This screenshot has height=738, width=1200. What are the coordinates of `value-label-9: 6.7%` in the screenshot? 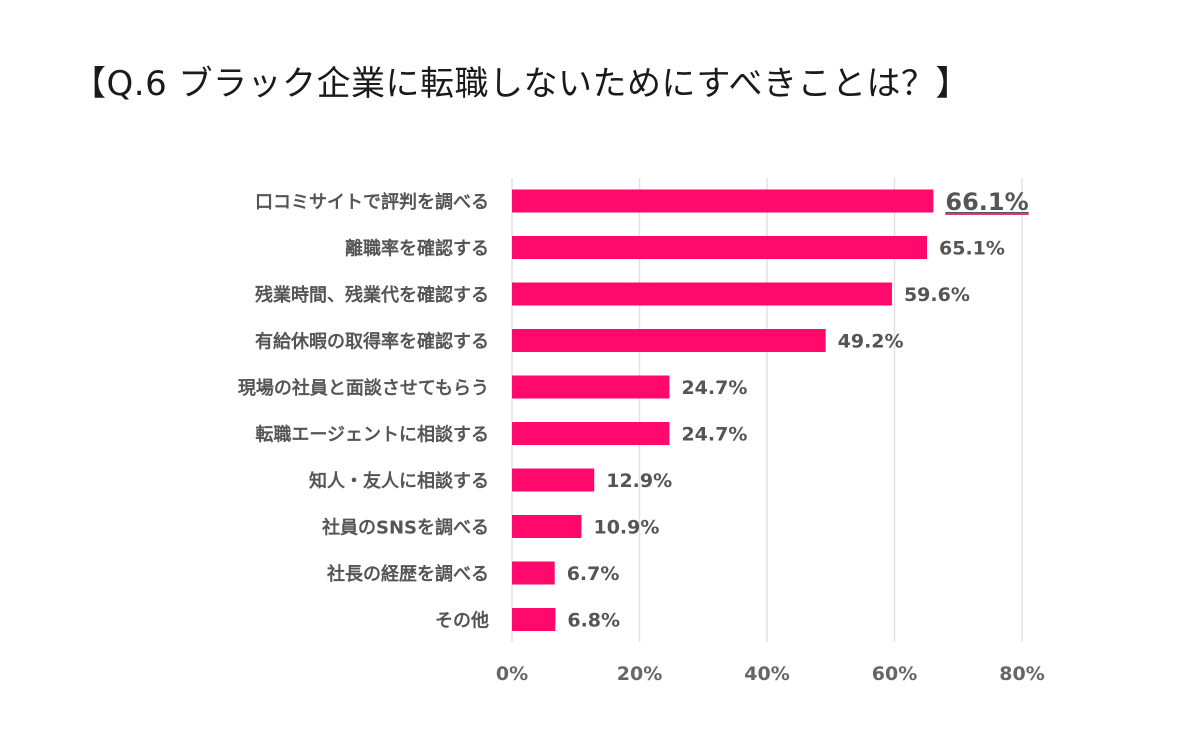 It's located at (593, 574).